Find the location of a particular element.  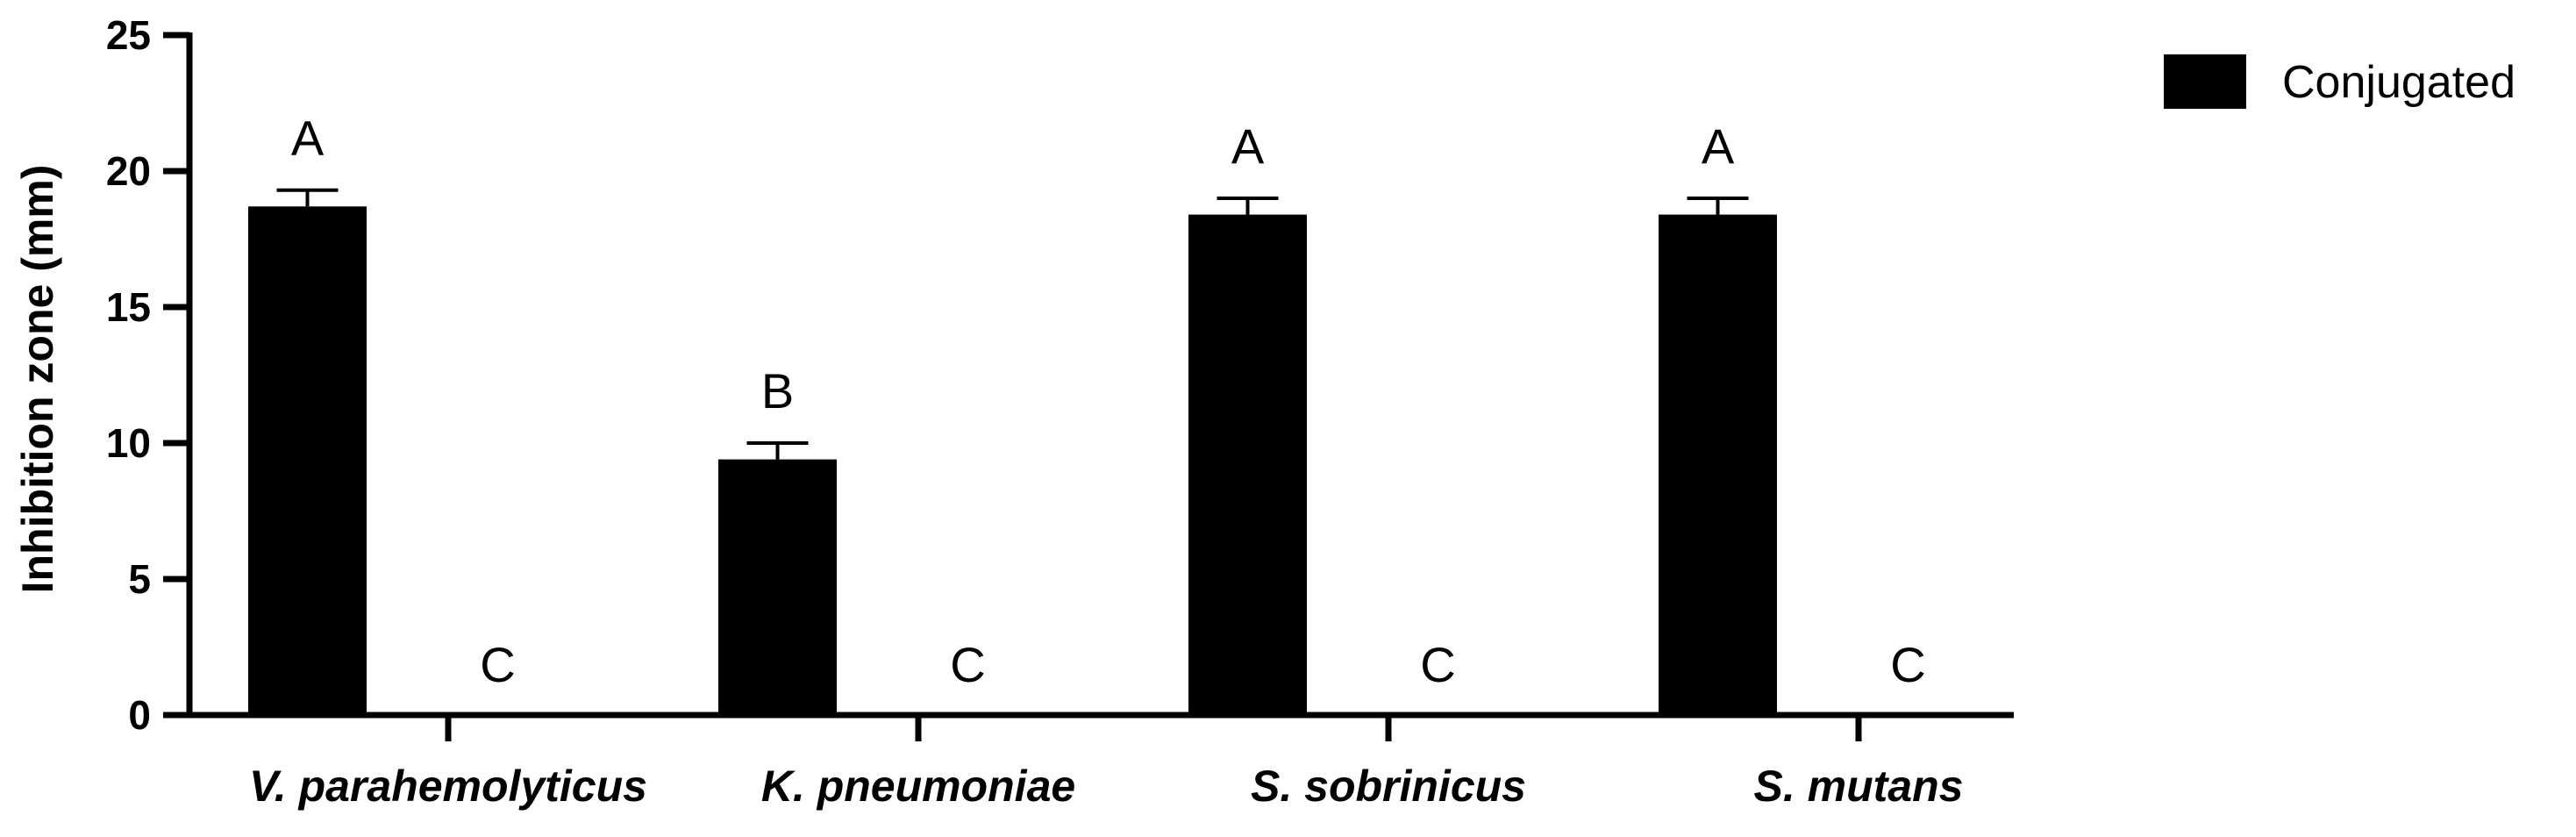

y-tick-label-5: 5 is located at coordinates (140, 579).